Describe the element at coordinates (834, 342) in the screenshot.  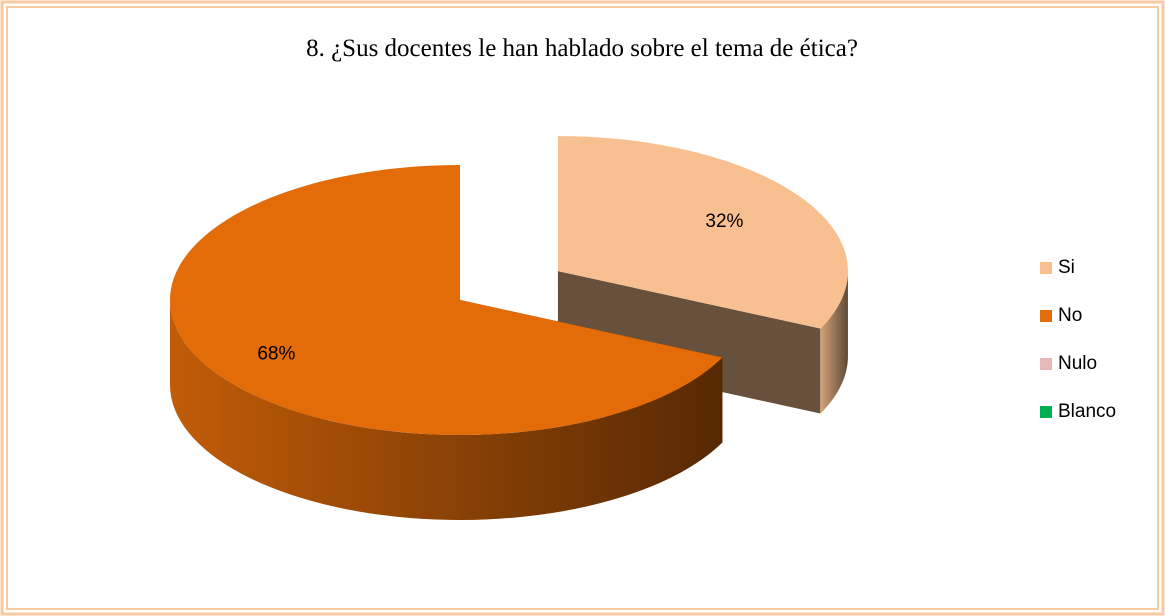
I see `slice-wall` at that location.